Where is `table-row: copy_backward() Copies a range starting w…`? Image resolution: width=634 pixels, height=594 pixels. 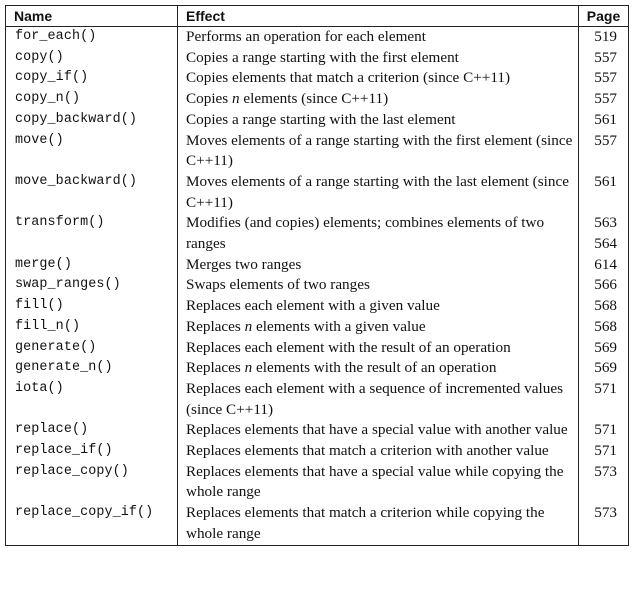
table-row: copy_backward() Copies a range starting w… is located at coordinates (317, 120).